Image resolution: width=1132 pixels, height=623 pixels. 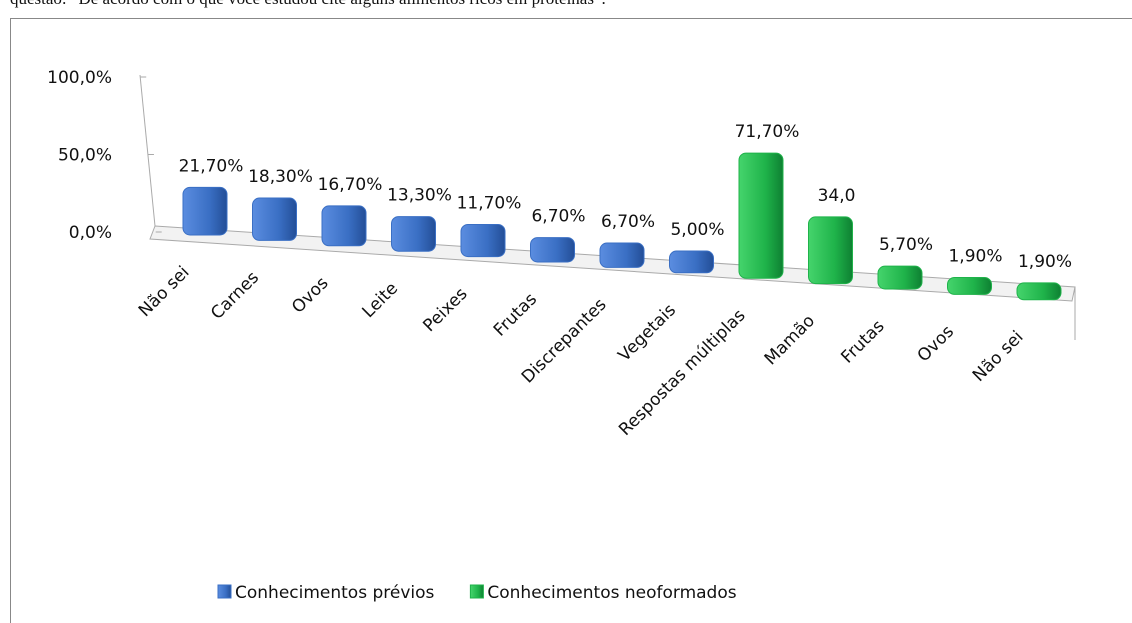 I want to click on data-label: 21,70%, so click(x=211, y=166).